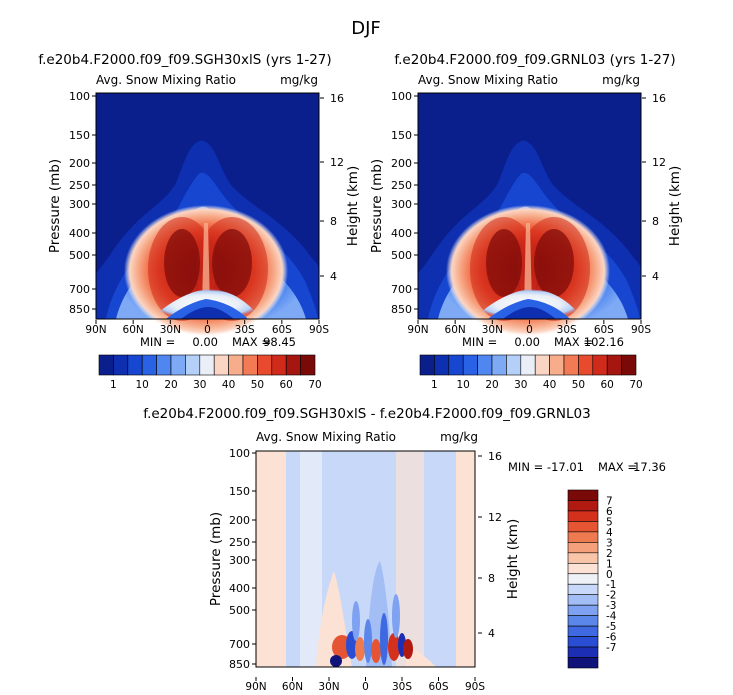 This screenshot has height=695, width=733. I want to click on colorbar-label: 50, so click(257, 385).